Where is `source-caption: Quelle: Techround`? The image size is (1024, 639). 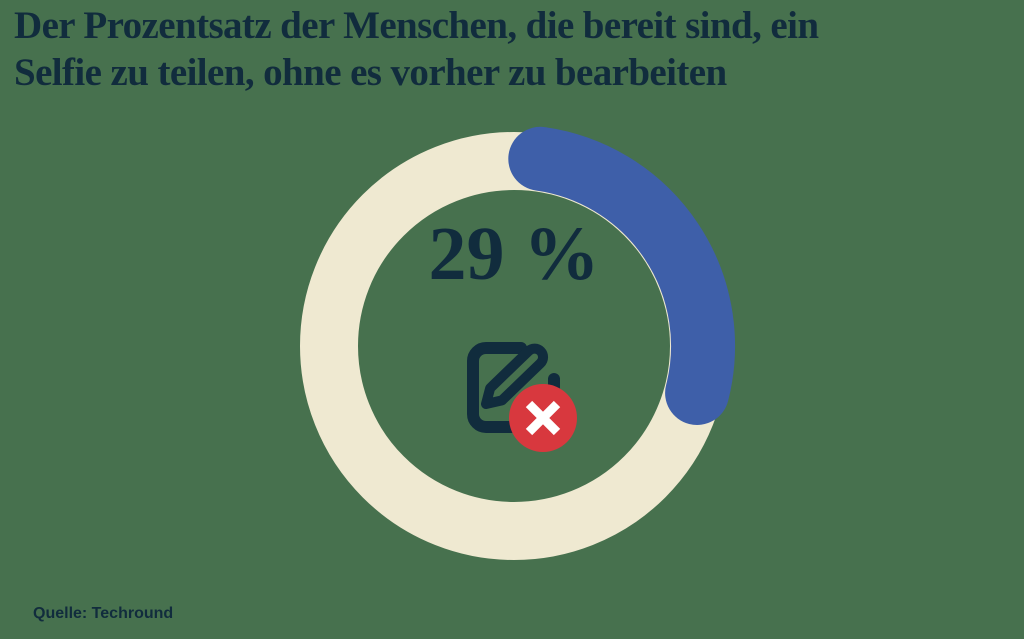 source-caption: Quelle: Techround is located at coordinates (103, 613).